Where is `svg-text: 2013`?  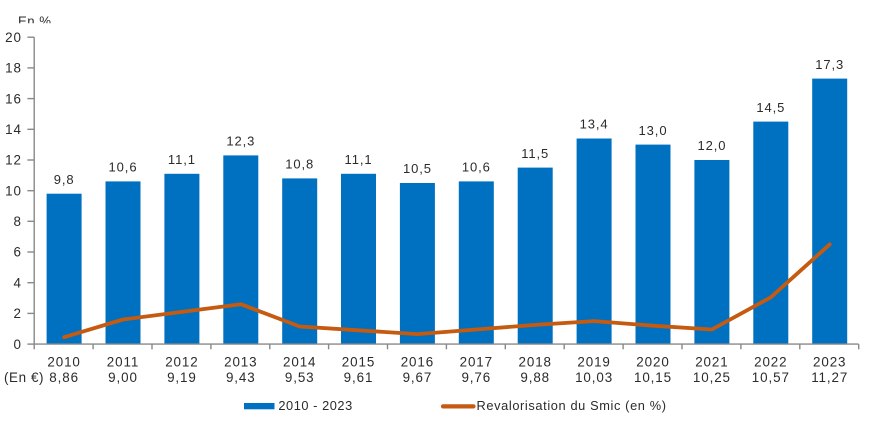 svg-text: 2013 is located at coordinates (240, 361).